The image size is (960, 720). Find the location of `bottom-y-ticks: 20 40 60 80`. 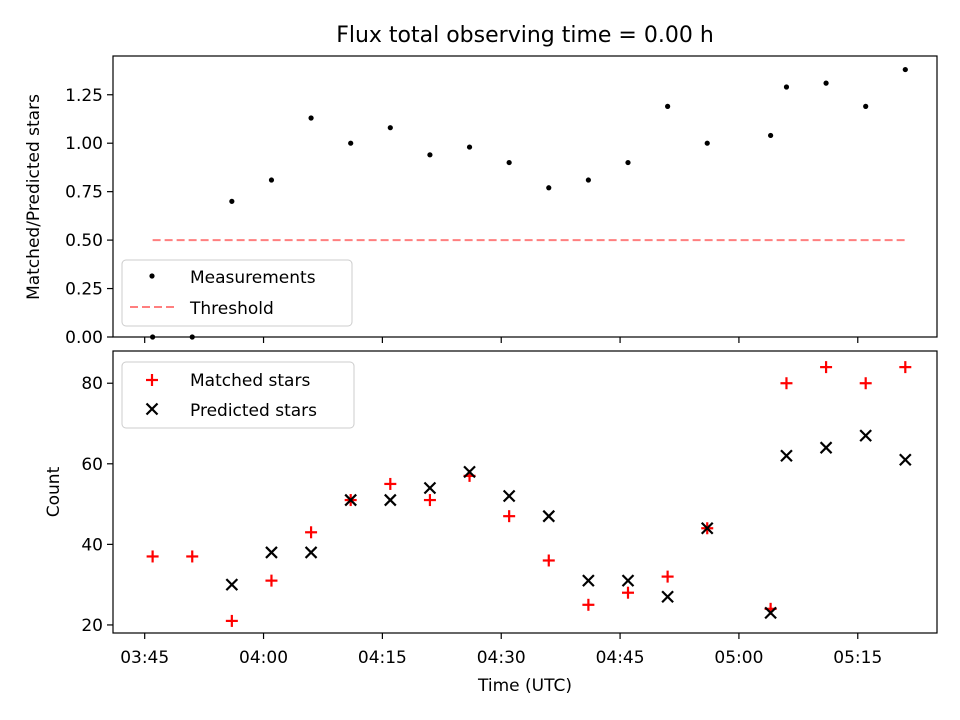

bottom-y-ticks: 20 40 60 80 is located at coordinates (97, 505).